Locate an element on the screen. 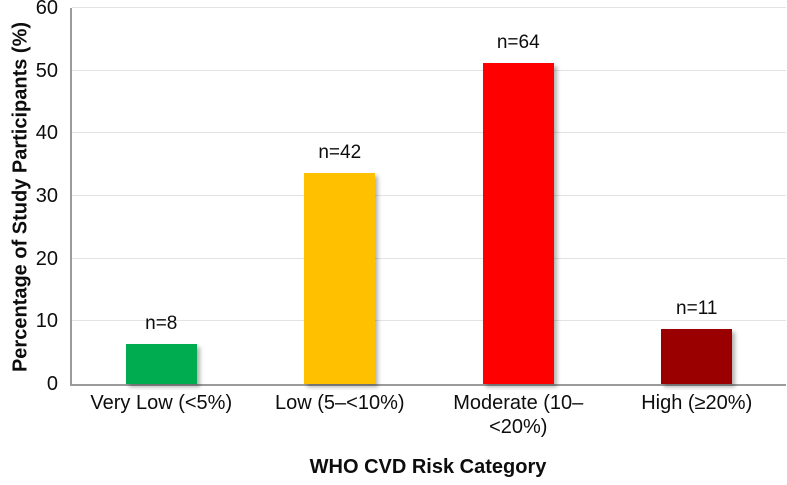 The image size is (787, 485). y-tick-label-60: 60 is located at coordinates (46, 9).